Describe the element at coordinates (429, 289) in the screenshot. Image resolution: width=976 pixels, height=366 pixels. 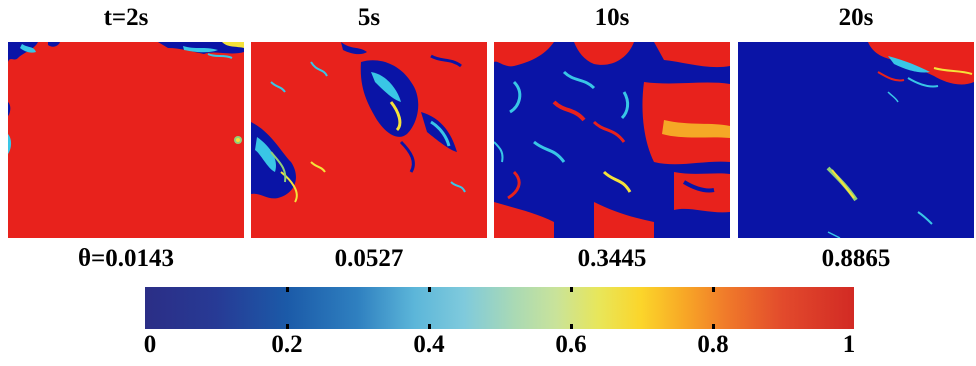
I see `colorbar-tick-0.4` at that location.